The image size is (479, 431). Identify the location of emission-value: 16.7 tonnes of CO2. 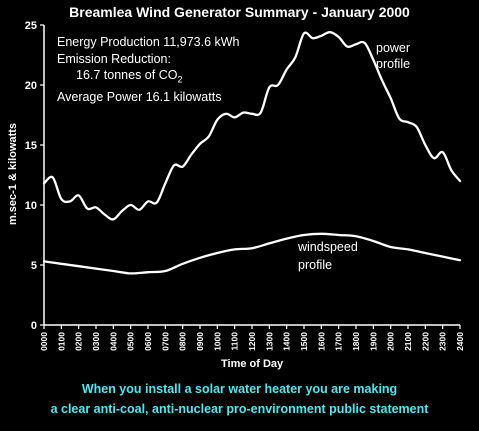
(129, 77).